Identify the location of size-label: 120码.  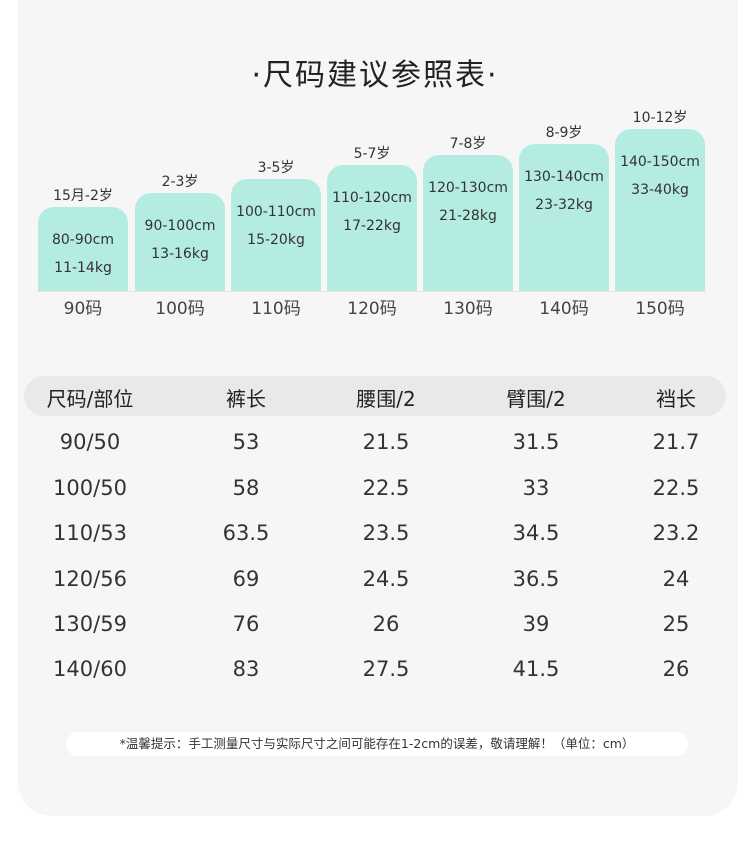
(372, 309).